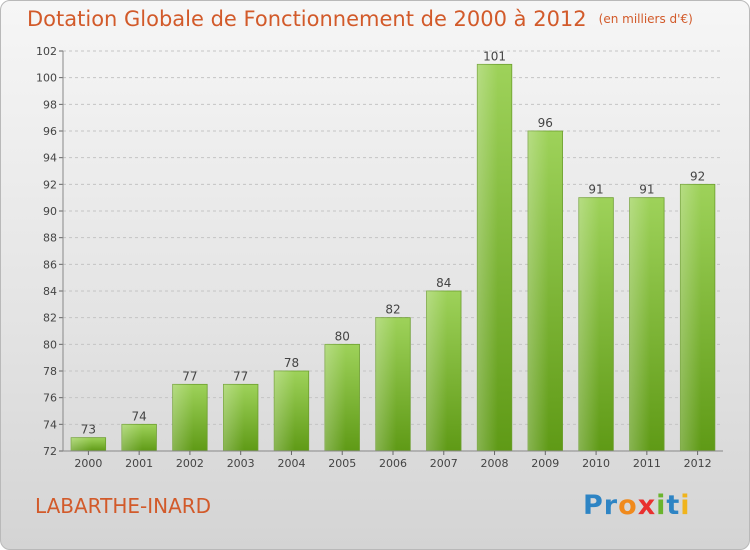  What do you see at coordinates (393, 463) in the screenshot?
I see `x-tick-label: 2006` at bounding box center [393, 463].